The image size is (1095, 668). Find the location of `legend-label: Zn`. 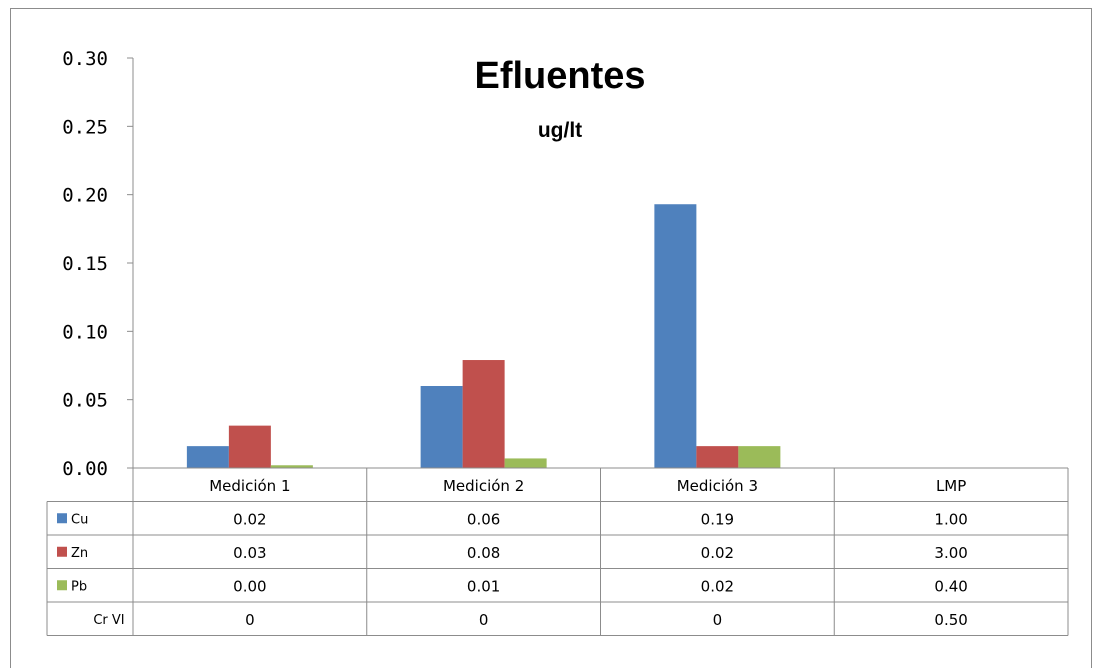

legend-label: Zn is located at coordinates (79, 553).